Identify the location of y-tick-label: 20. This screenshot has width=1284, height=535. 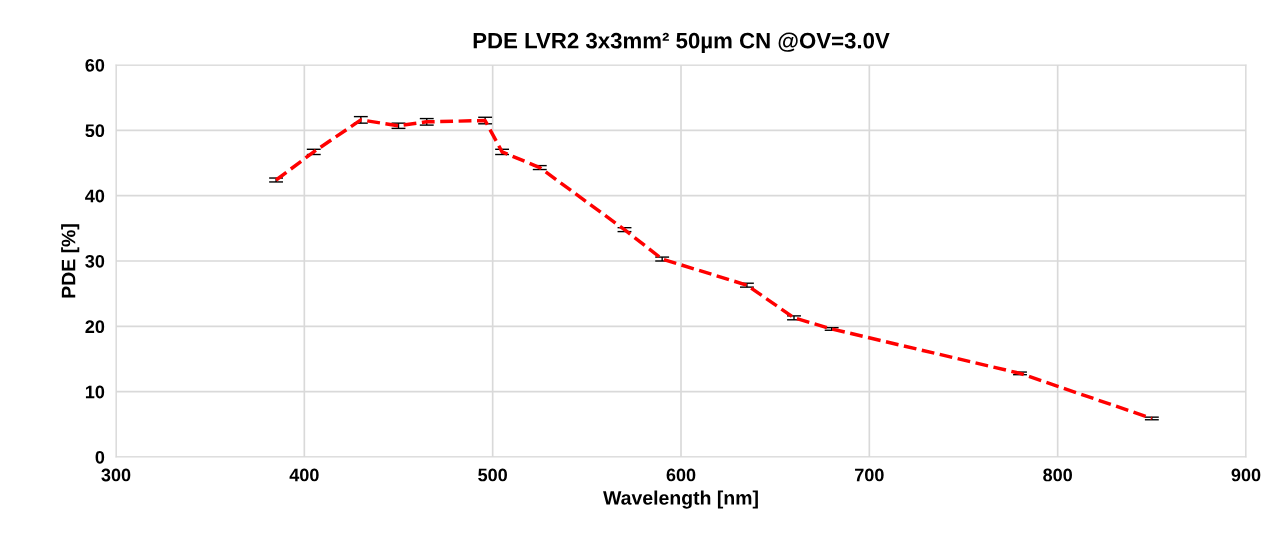
(95, 327).